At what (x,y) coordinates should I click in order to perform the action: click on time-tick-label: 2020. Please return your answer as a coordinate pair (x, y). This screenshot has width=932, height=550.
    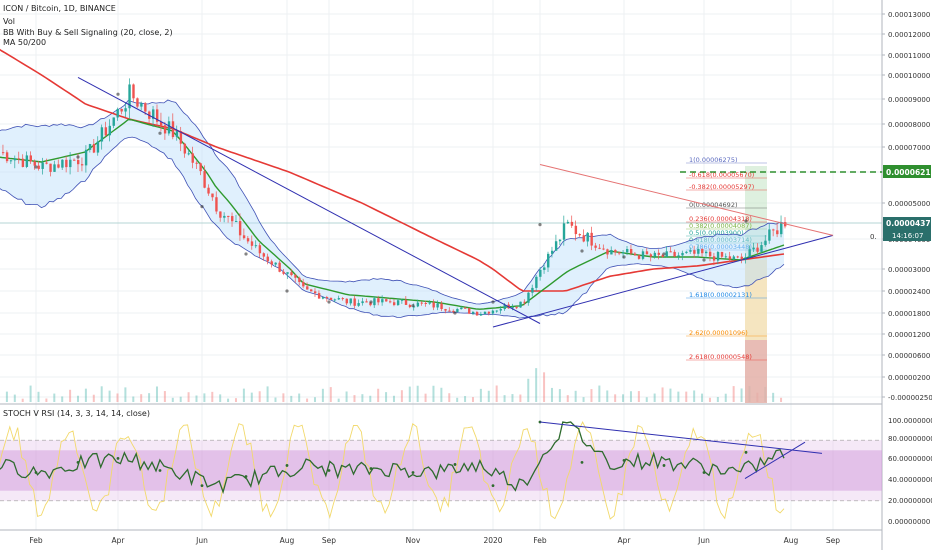
    Looking at the image, I should click on (492, 540).